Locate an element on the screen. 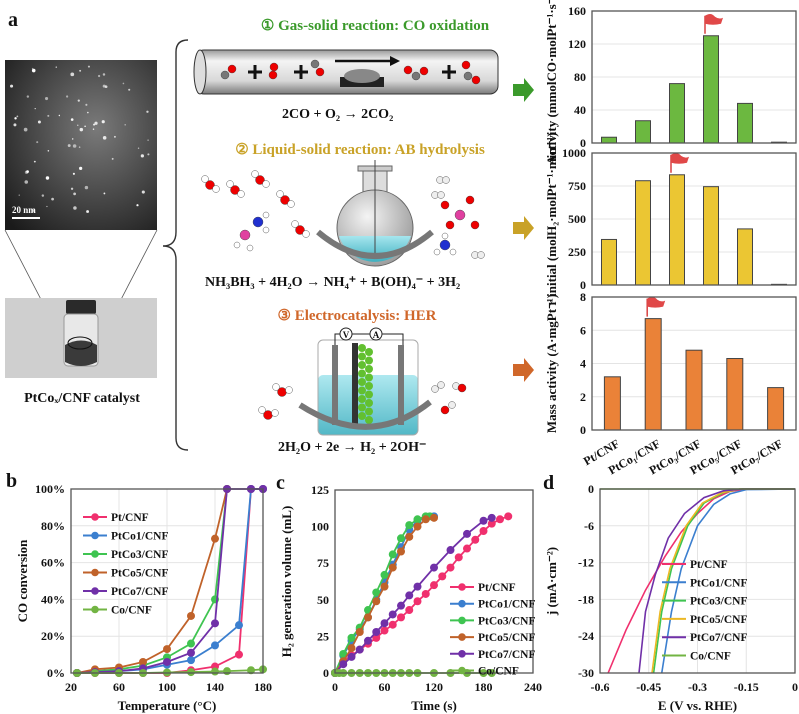 Image resolution: width=799 pixels, height=714 pixels. x-tick-label: 180 is located at coordinates (484, 687).